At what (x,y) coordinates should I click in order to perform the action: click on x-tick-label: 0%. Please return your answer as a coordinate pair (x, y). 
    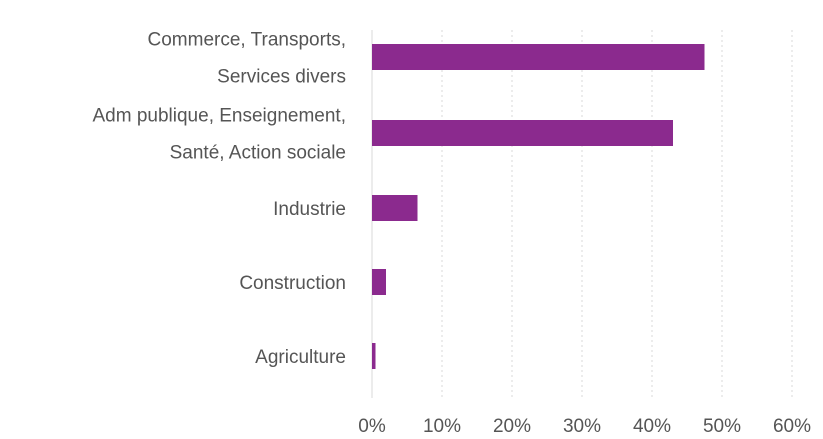
    Looking at the image, I should click on (372, 426).